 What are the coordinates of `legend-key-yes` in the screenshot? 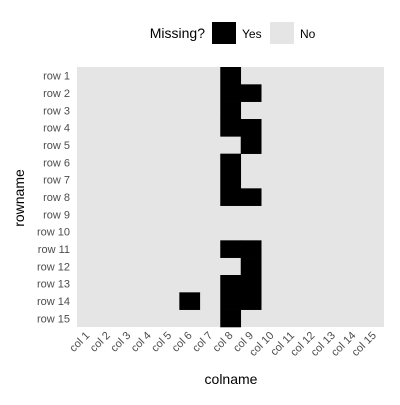 It's located at (224, 33).